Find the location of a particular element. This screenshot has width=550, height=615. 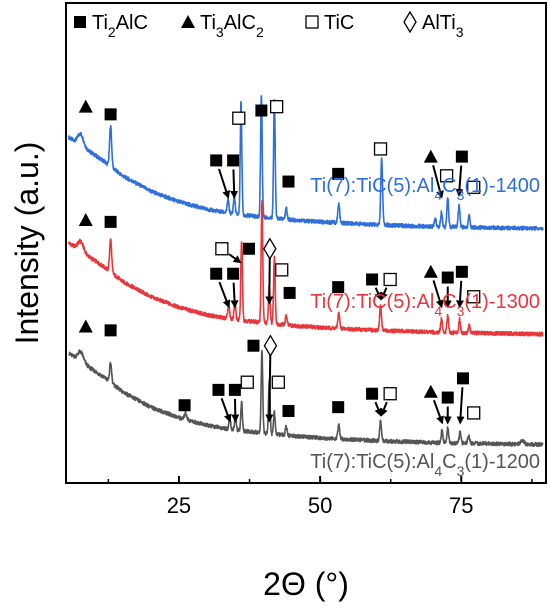

legend-entry: Ti3AlC2 is located at coordinates (222, 26).